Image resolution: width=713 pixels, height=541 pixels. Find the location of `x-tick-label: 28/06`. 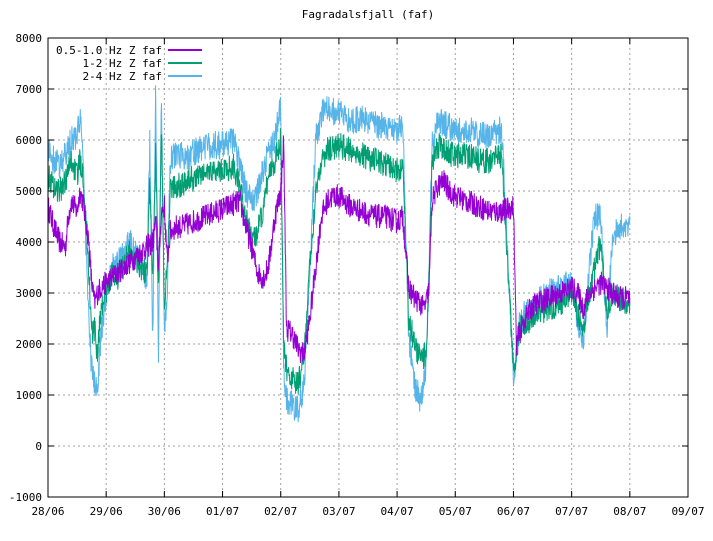

x-tick-label: 28/06 is located at coordinates (47, 511).